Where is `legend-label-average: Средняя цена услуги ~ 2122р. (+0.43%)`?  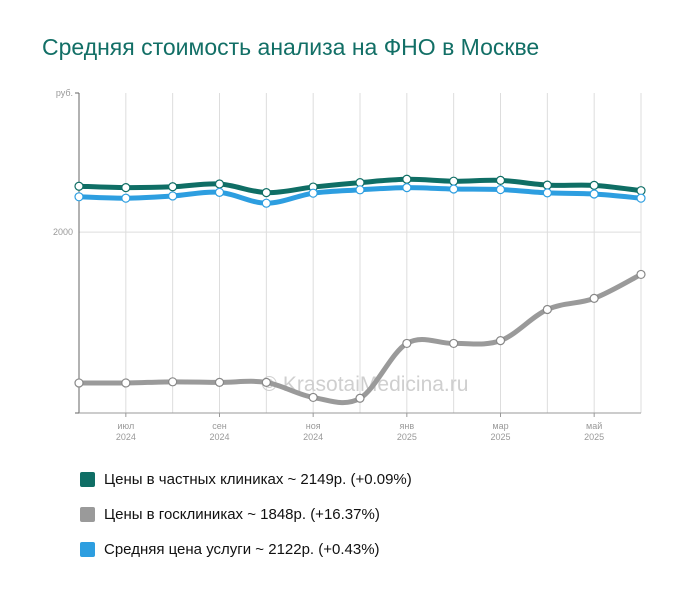
legend-label-average: Средняя цена услуги ~ 2122р. (+0.43%) is located at coordinates (242, 549).